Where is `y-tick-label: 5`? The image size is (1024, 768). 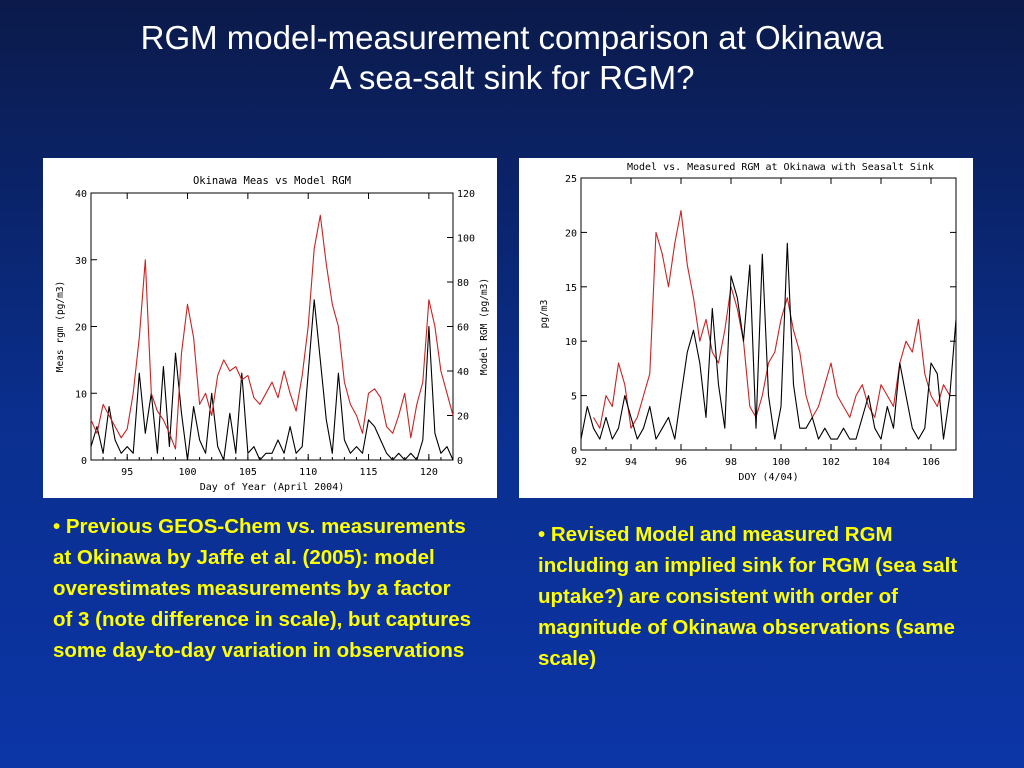 y-tick-label: 5 is located at coordinates (574, 397).